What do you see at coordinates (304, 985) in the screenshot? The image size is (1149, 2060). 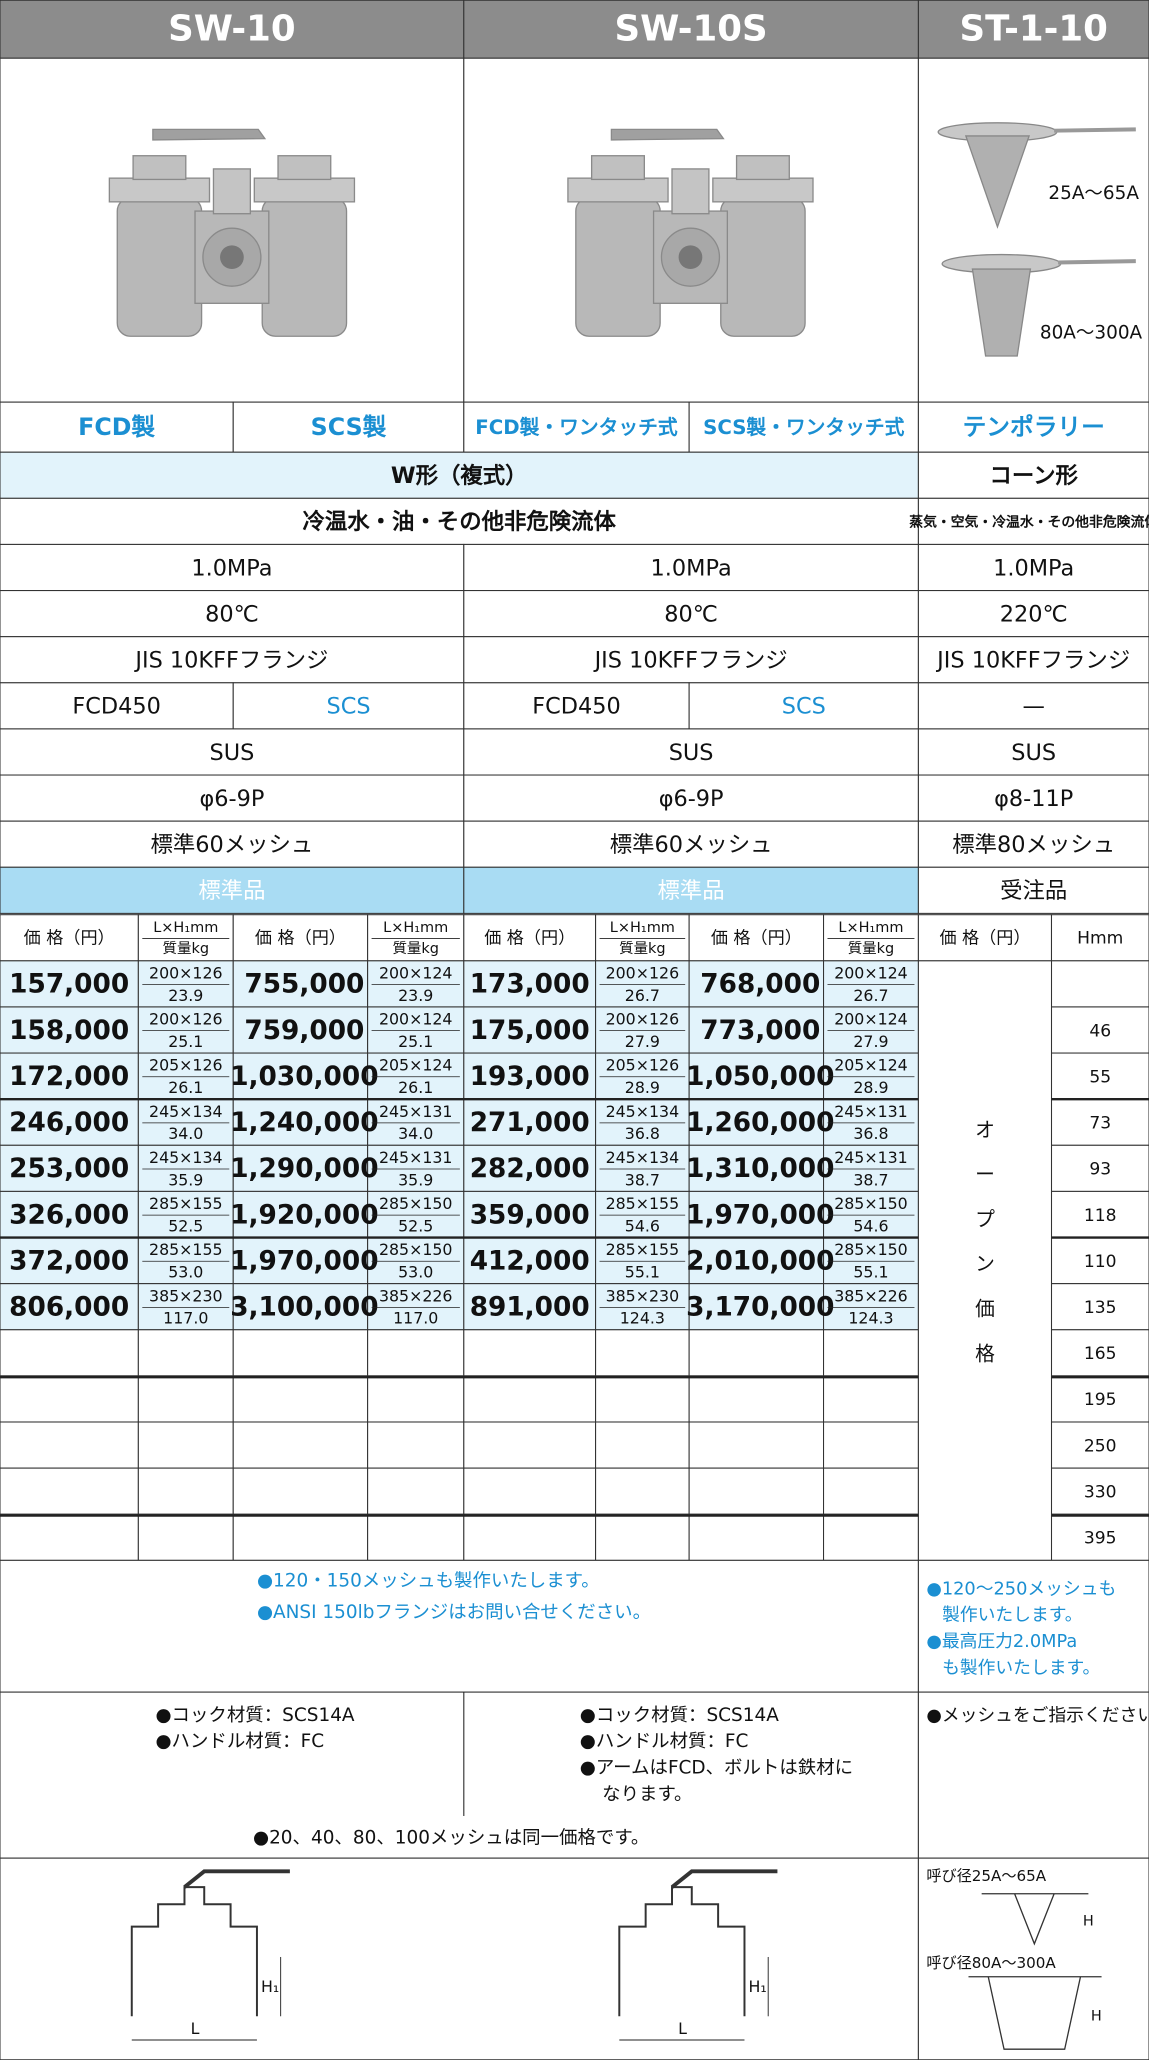 I see `price: 755,000` at bounding box center [304, 985].